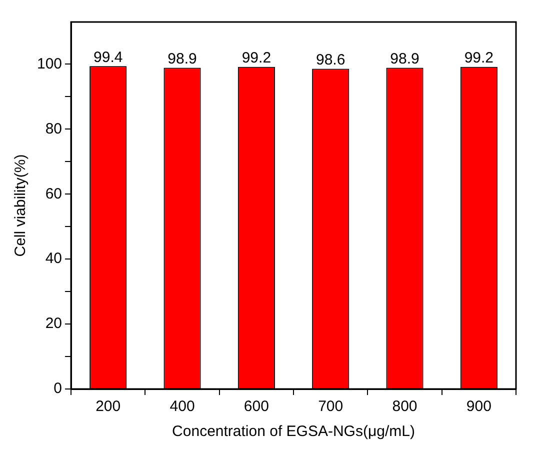  Describe the element at coordinates (53, 259) in the screenshot. I see `y-tick-label: 40` at that location.